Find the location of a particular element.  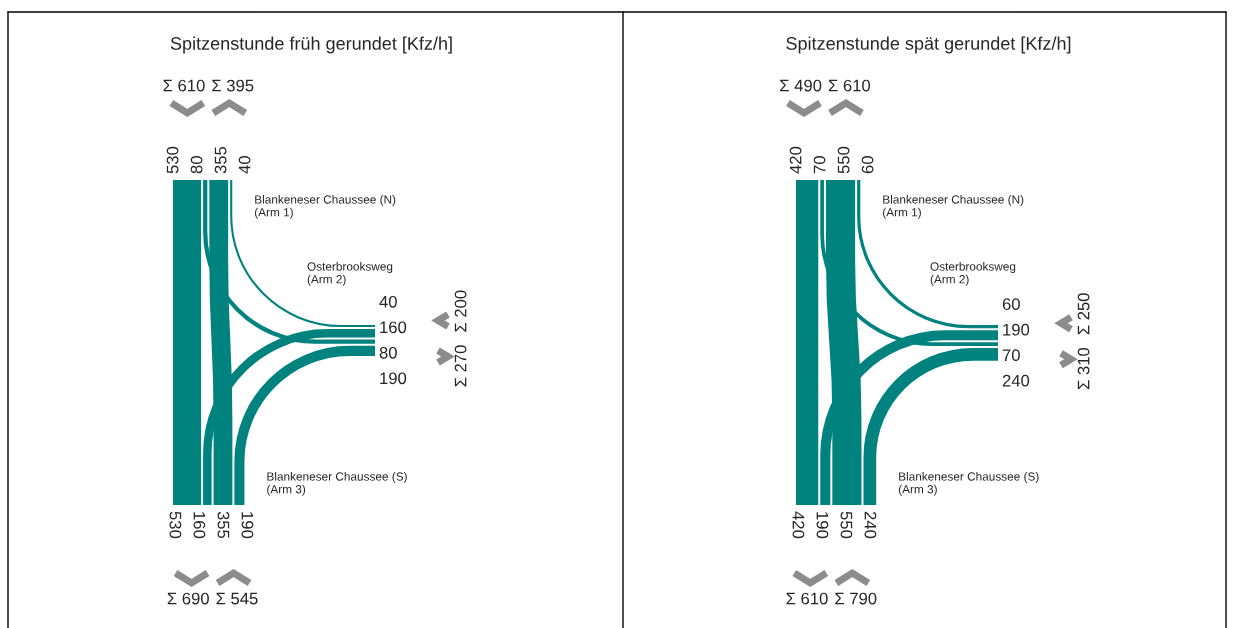

text: Σ 490 is located at coordinates (801, 85).